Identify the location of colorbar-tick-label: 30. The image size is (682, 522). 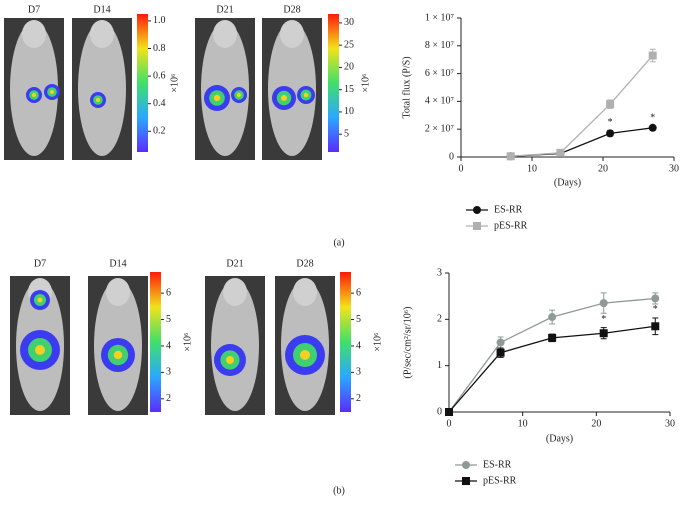
(349, 22).